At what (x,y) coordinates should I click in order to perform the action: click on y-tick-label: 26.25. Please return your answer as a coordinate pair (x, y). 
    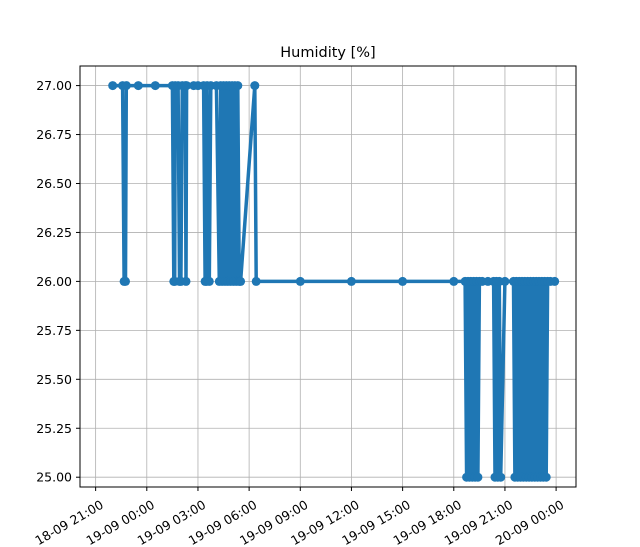
    Looking at the image, I should click on (54, 232).